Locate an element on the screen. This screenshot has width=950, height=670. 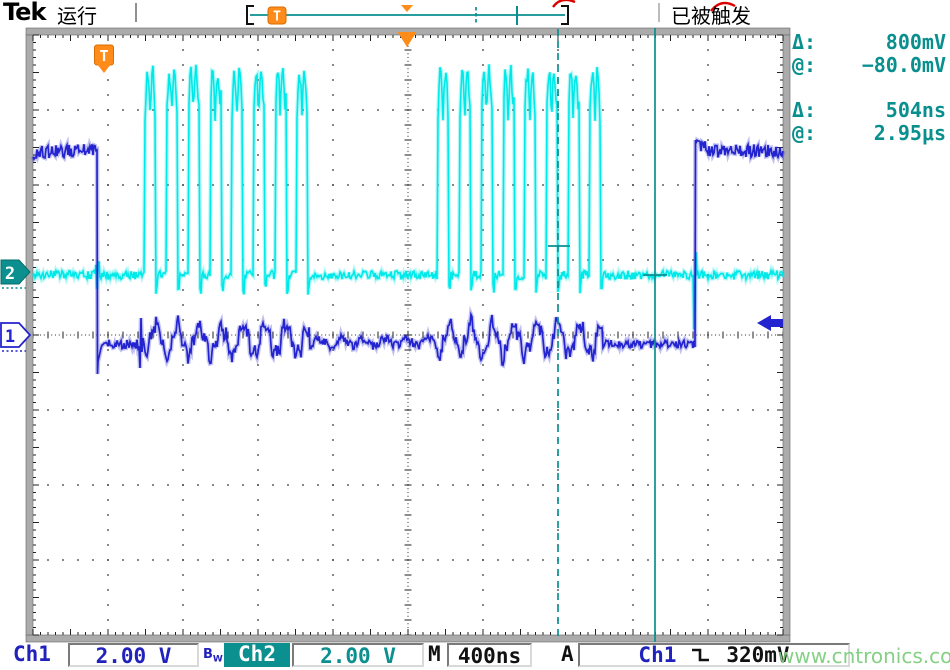
trigger-time-marker: T is located at coordinates (277, 15).